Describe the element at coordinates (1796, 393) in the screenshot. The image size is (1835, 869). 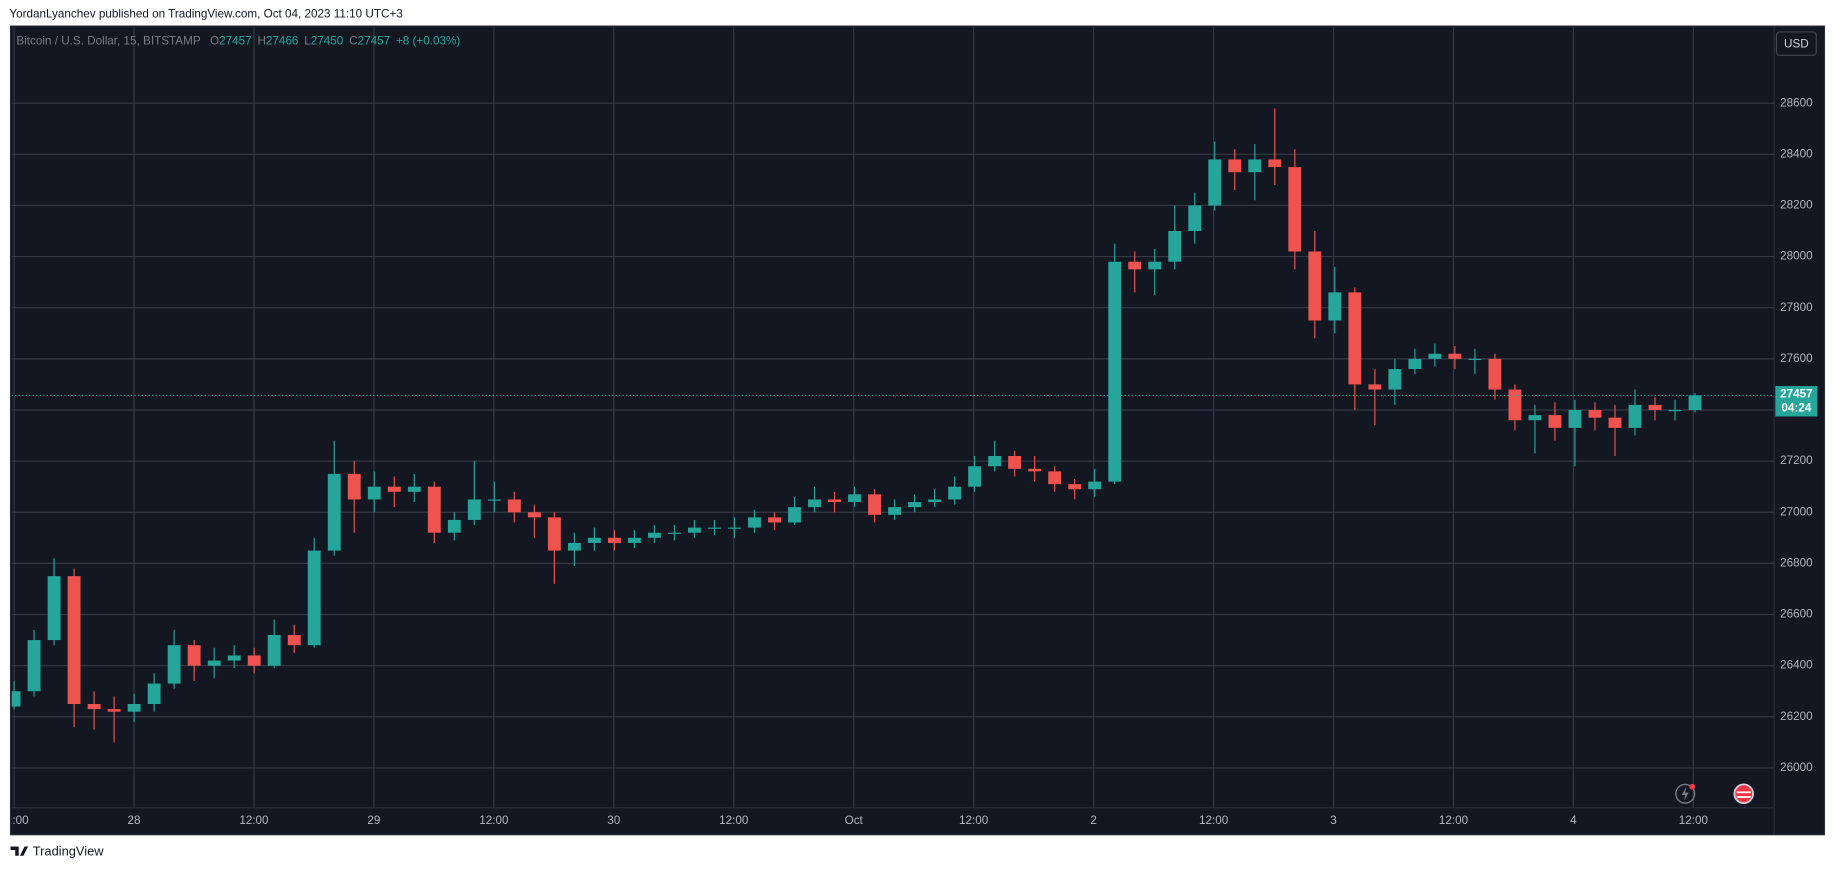
I see `last-price-label: 27457` at that location.